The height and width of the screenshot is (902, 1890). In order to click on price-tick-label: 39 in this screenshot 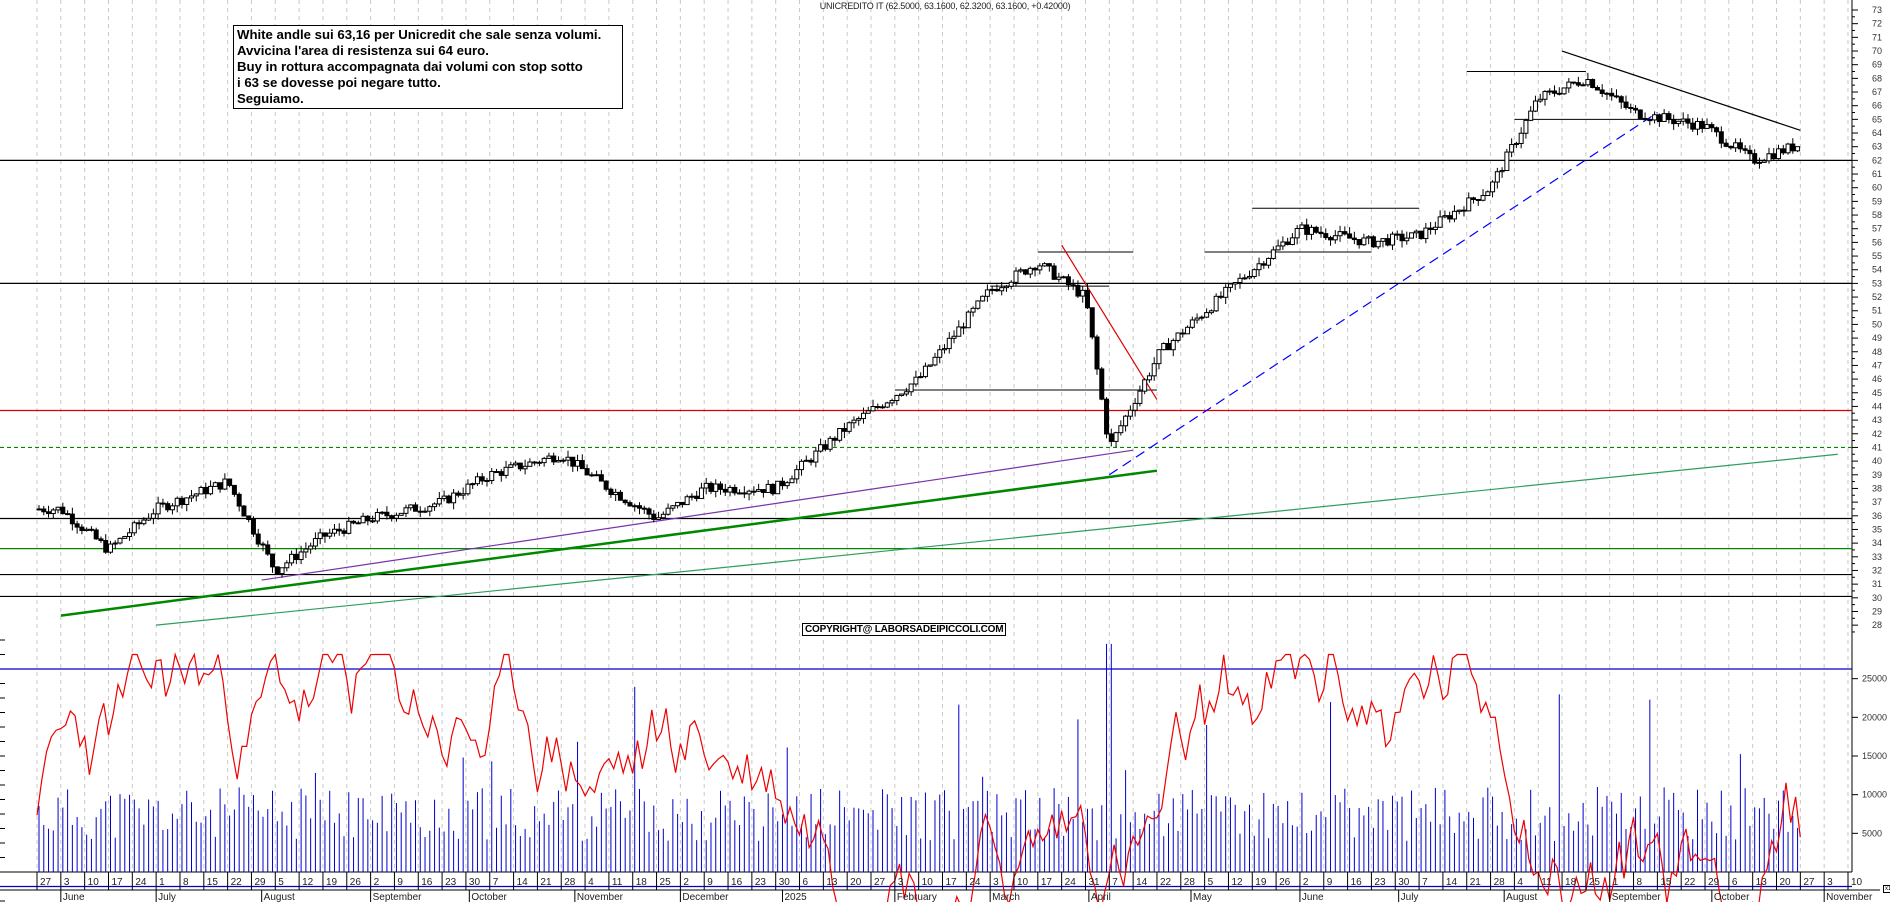, I will do `click(1877, 475)`.